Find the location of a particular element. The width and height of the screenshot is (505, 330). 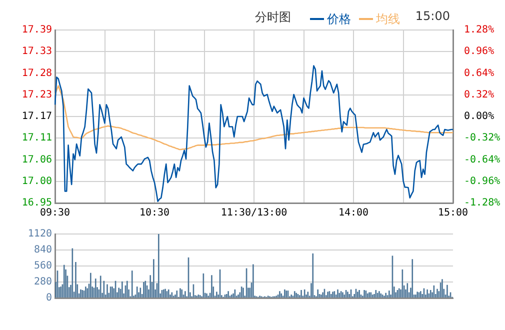

x-tick-label: 10:30 is located at coordinates (154, 213).